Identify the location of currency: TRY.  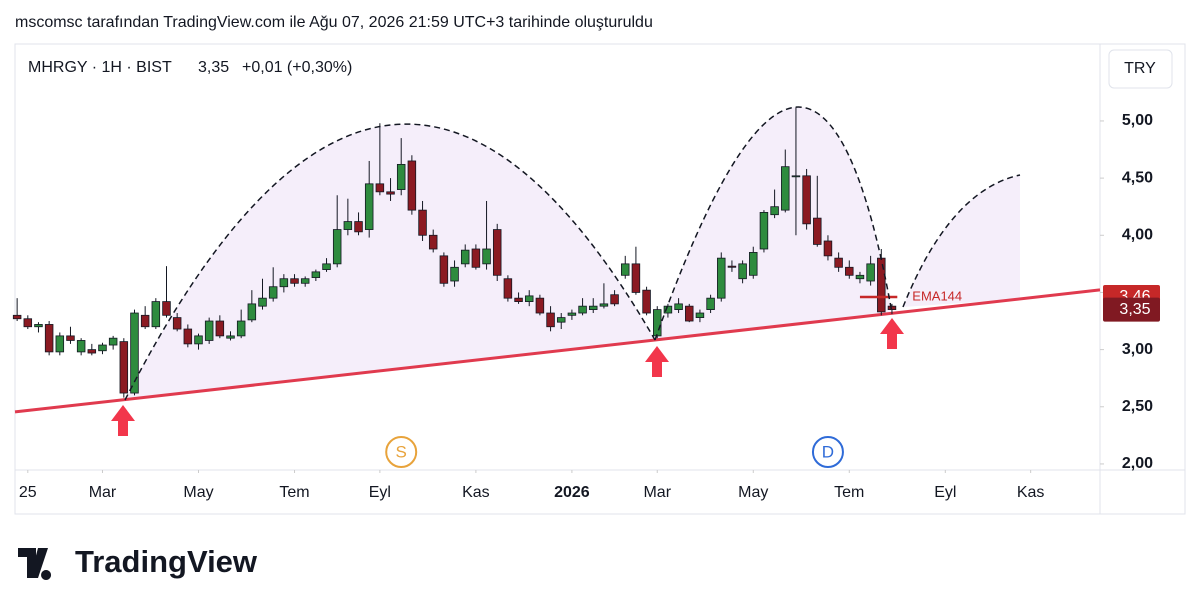
(1140, 68).